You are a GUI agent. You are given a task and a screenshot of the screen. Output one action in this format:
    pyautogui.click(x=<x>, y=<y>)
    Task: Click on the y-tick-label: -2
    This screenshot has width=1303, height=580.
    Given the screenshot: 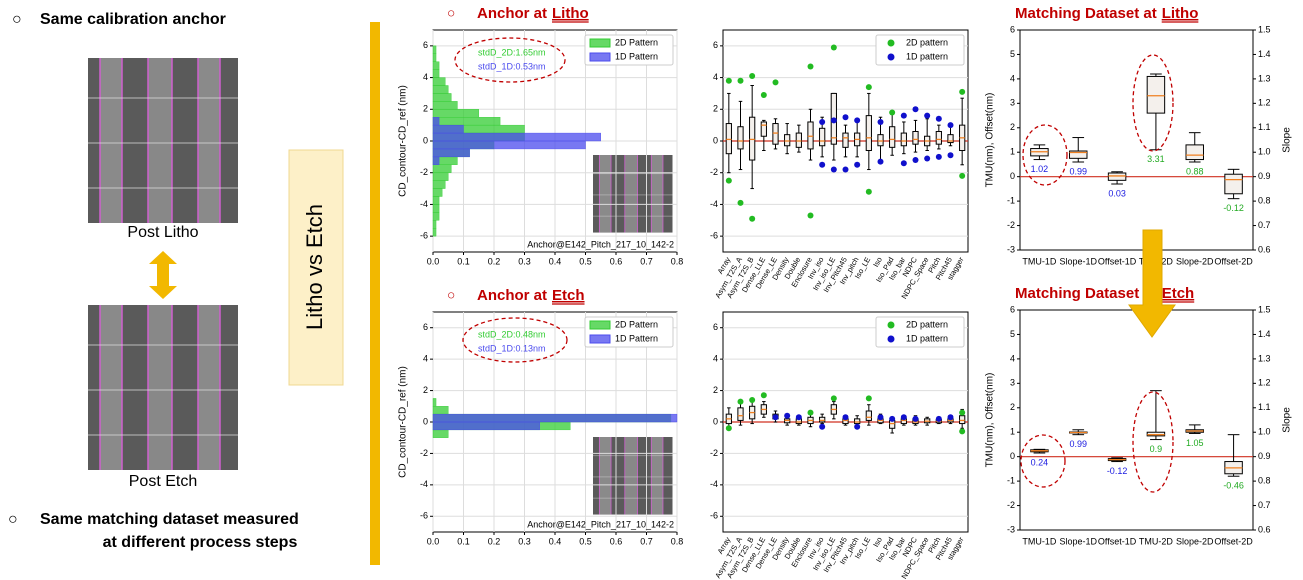 What is the action you would take?
    pyautogui.click(x=714, y=172)
    